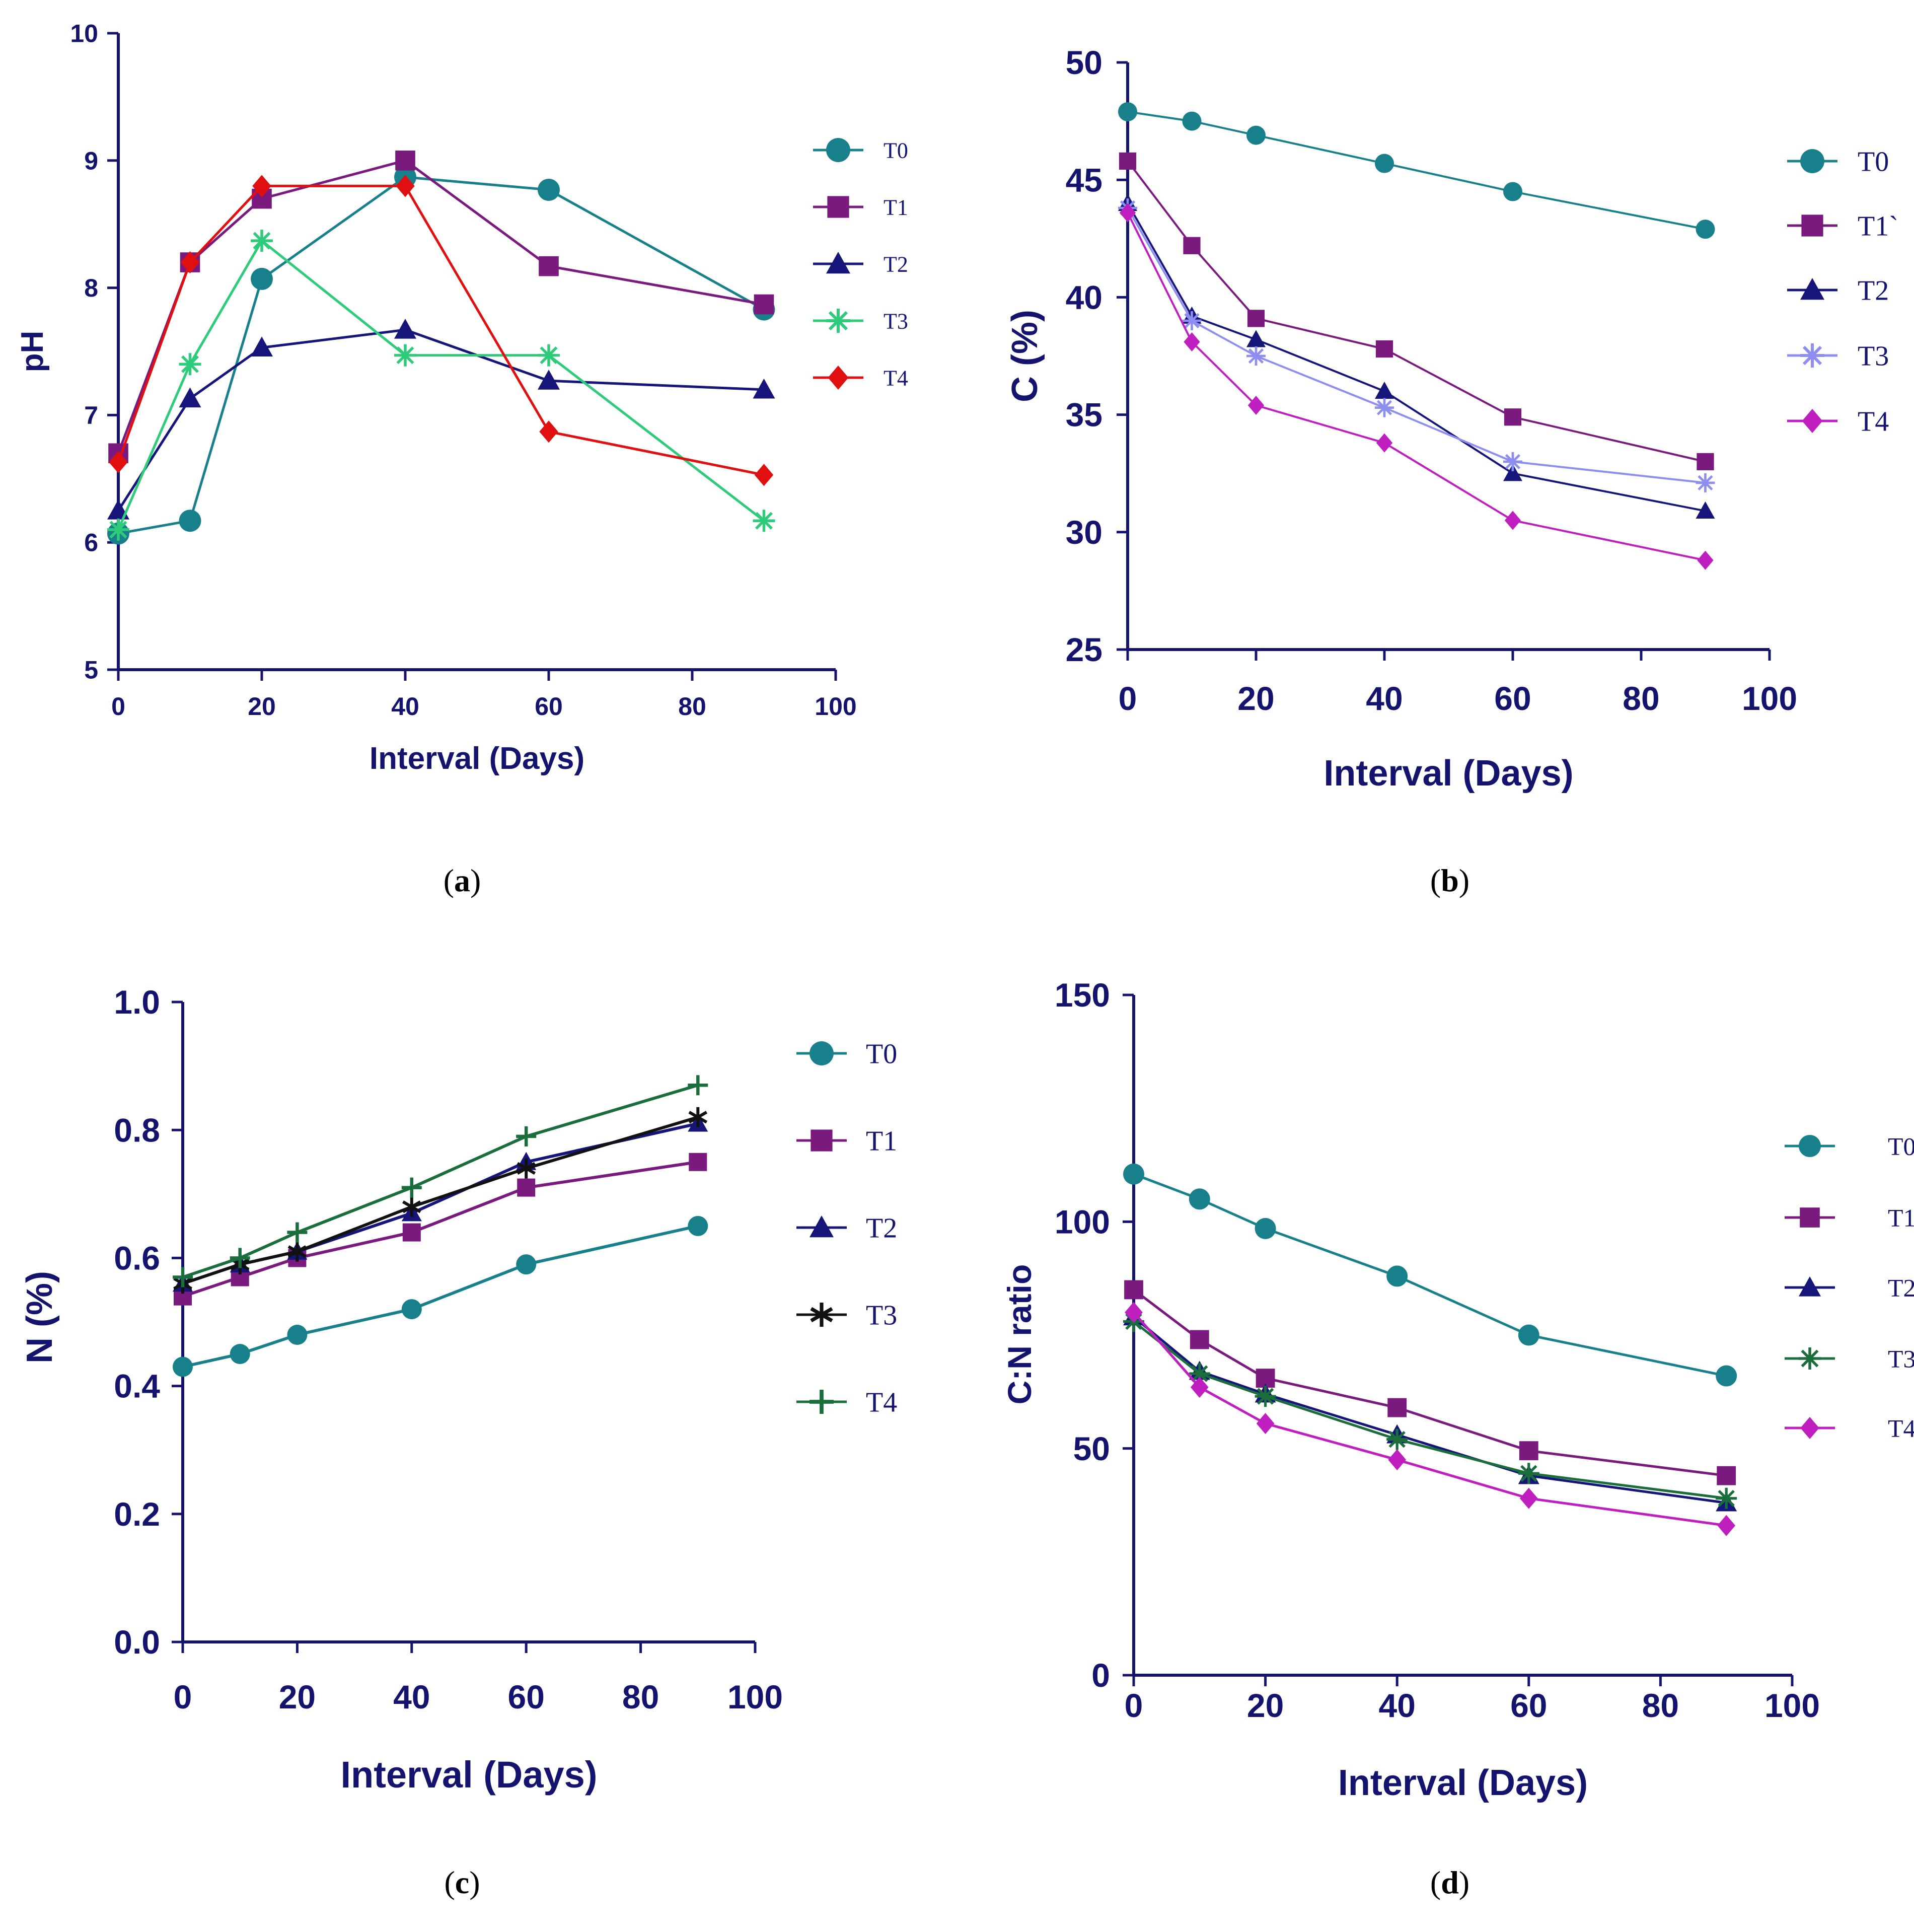 The width and height of the screenshot is (1914, 1932). Describe the element at coordinates (1812, 289) in the screenshot. I see `legend-marker-triangle` at that location.